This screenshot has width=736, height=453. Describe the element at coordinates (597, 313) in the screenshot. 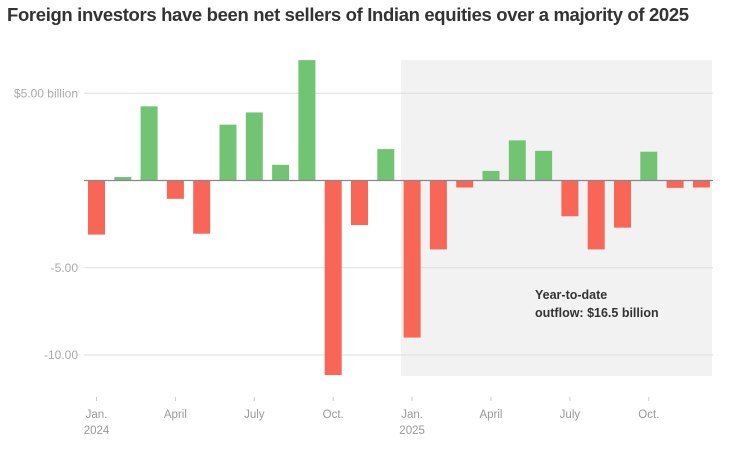

I see `annotation-line-2: outflow: $16.5 billion` at that location.